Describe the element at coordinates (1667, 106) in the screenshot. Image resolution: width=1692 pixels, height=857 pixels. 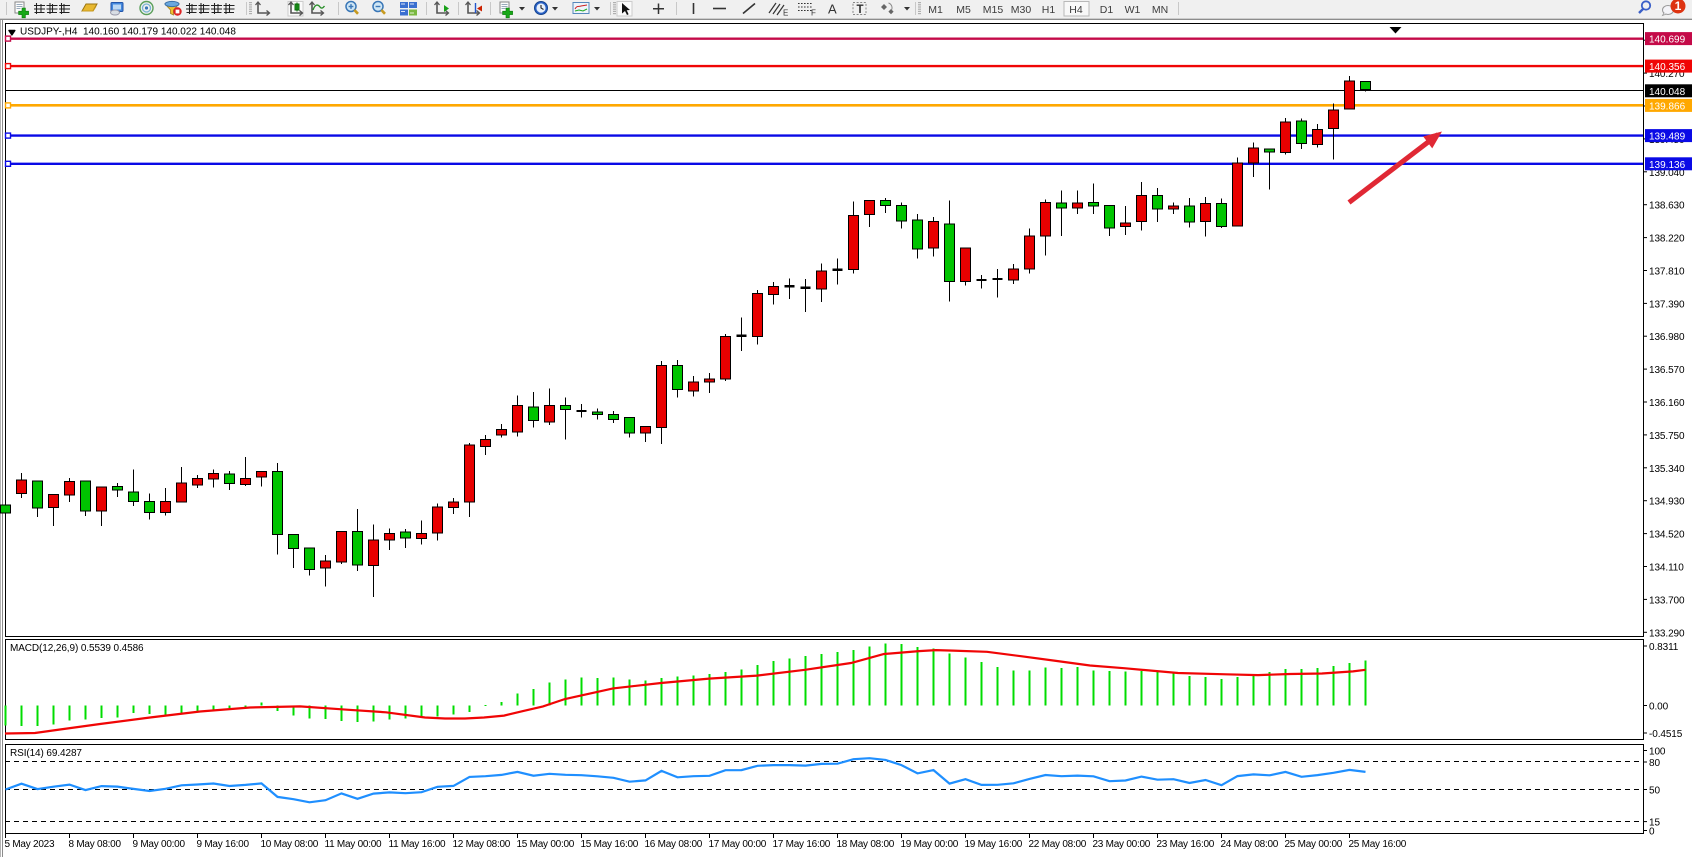
I see `svg-text: 139.866` at that location.